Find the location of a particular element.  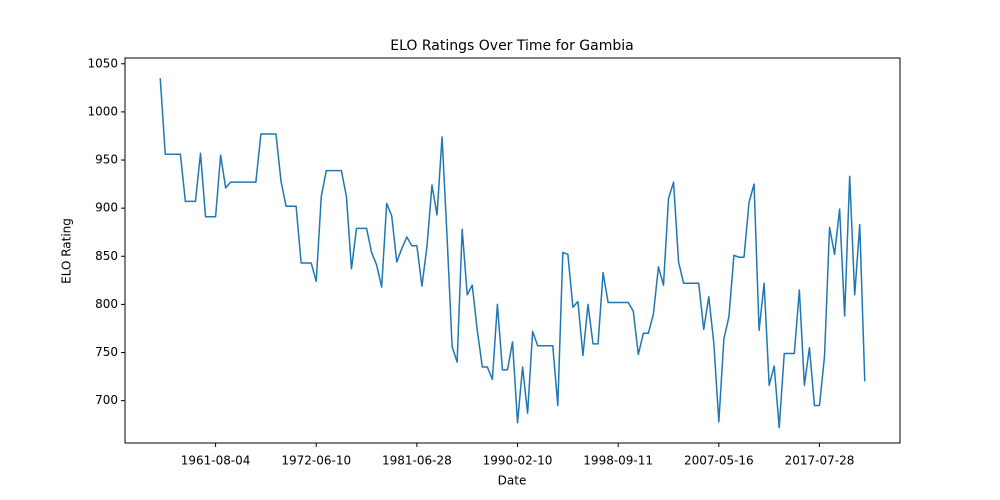

y-tick-label: 950 is located at coordinates (106, 160).